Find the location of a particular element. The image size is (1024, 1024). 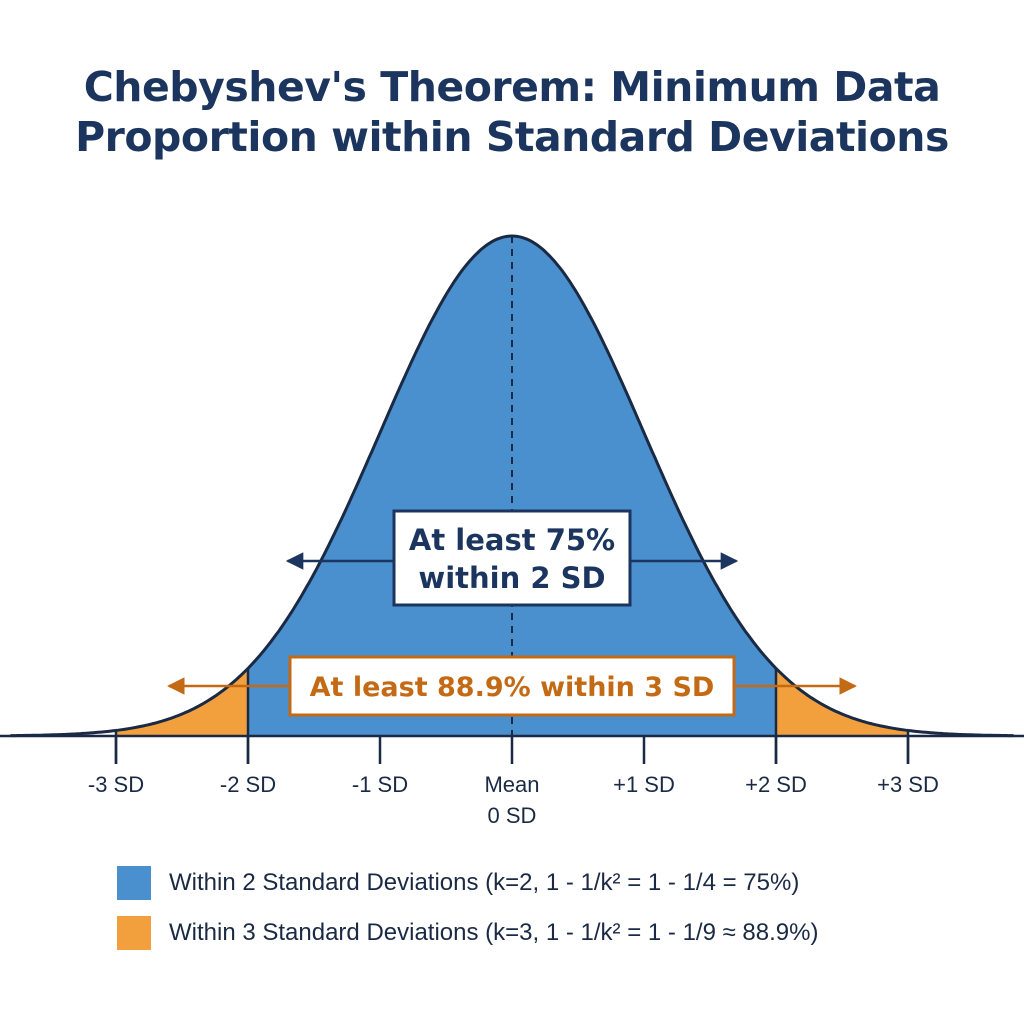

annotation-box-3sd is located at coordinates (512, 686).